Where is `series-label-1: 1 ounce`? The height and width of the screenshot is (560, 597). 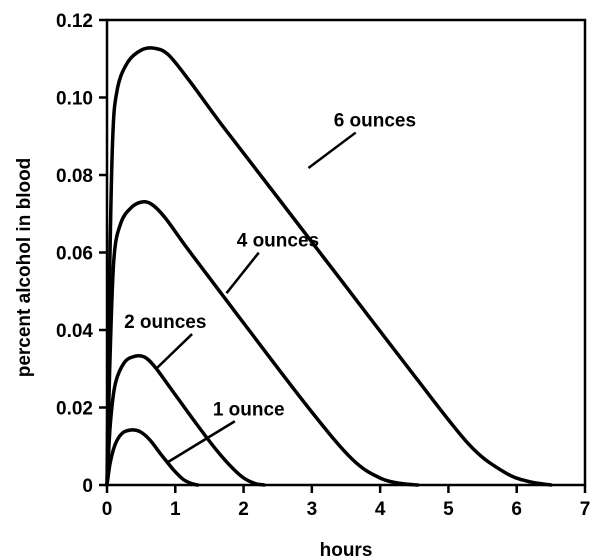
series-label-1: 1 ounce is located at coordinates (249, 409).